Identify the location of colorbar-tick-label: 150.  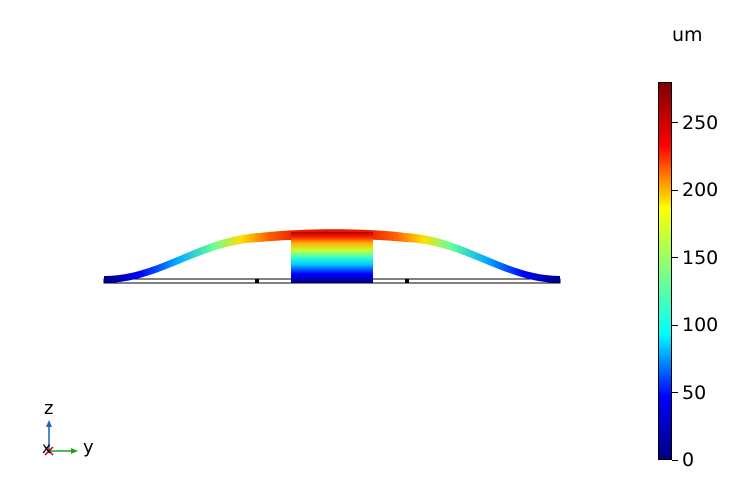
(700, 257).